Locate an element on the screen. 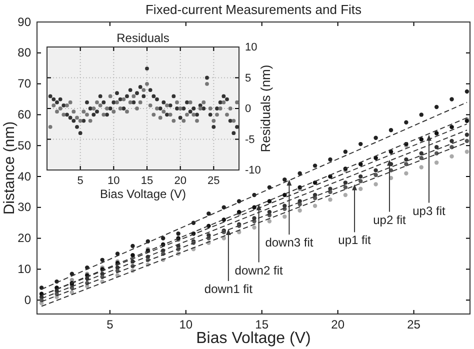 The height and width of the screenshot is (349, 474). chart-title: Fixed-current Measurements and Fits is located at coordinates (253, 9).